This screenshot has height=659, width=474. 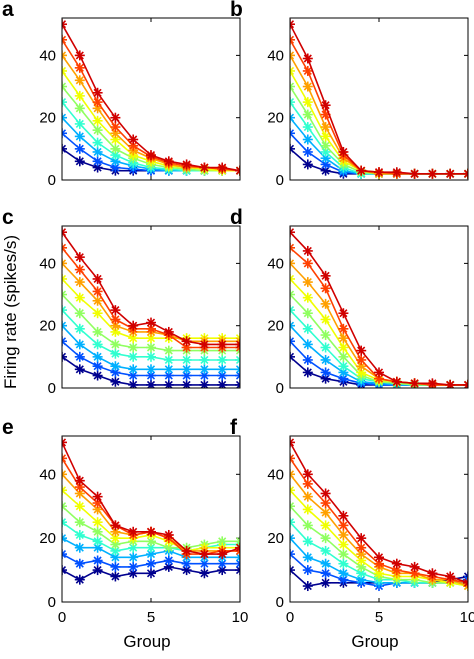 What do you see at coordinates (236, 10) in the screenshot?
I see `panel-letter: b` at bounding box center [236, 10].